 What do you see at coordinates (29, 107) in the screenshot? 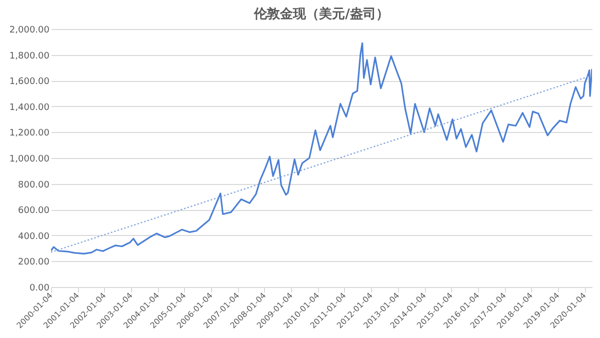
I see `y-tick-label: 1,400.00` at bounding box center [29, 107].